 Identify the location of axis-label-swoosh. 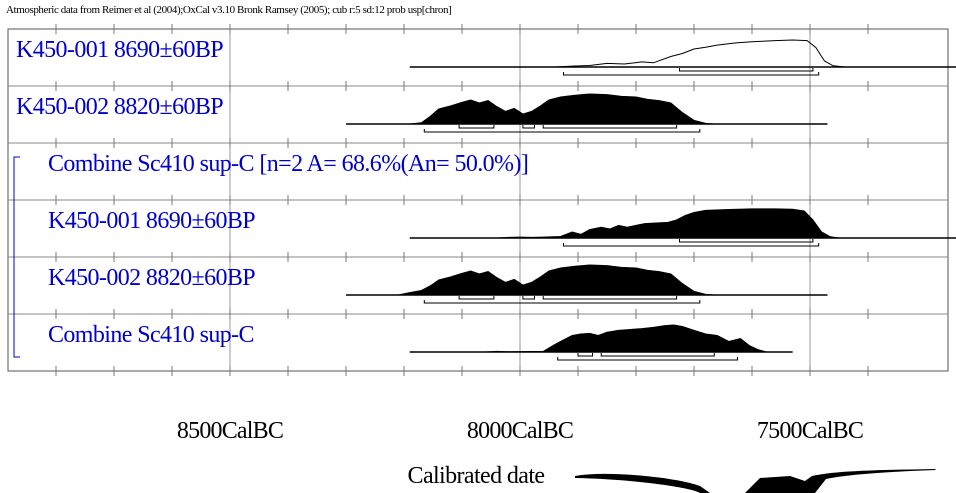
(755, 481).